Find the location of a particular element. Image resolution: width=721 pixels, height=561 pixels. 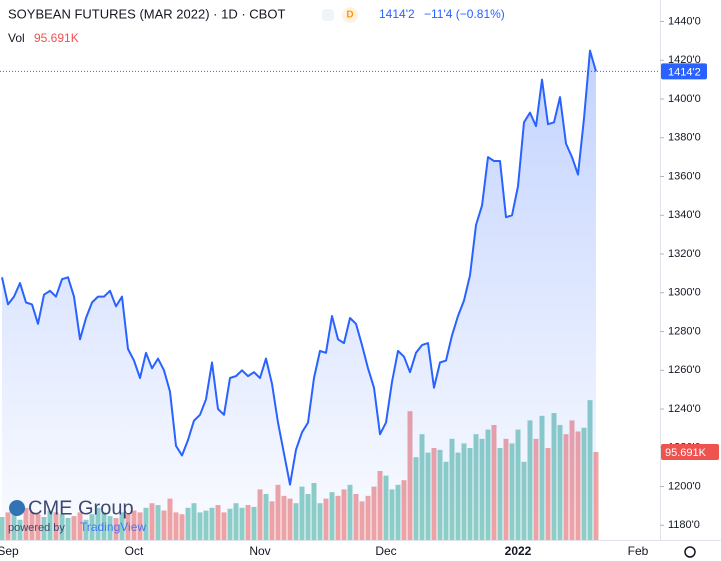

badge-bg is located at coordinates (350, 15).